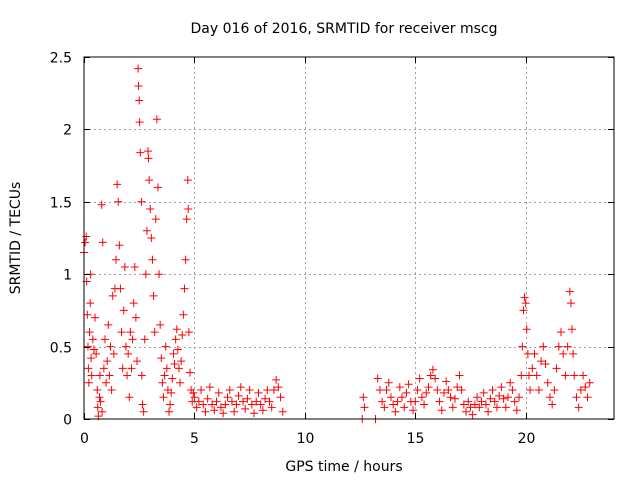  Describe the element at coordinates (527, 439) in the screenshot. I see `x-tick-label: 20` at that location.